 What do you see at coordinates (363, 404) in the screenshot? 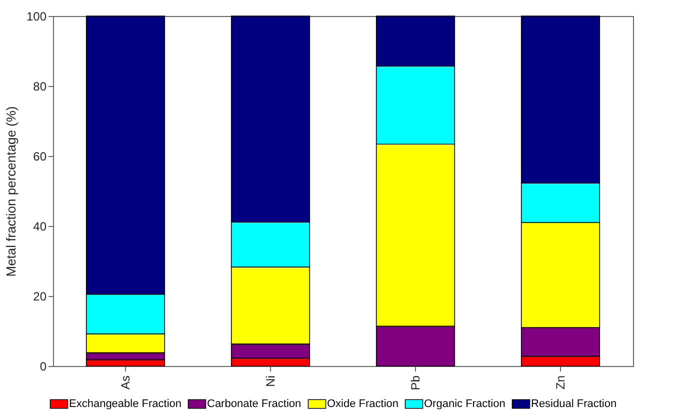
I see `legend-label: Oxide Fraction` at bounding box center [363, 404].